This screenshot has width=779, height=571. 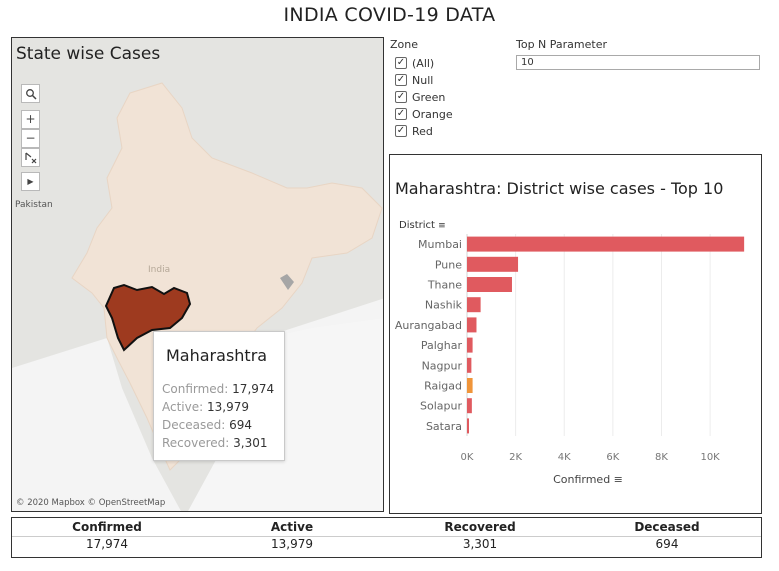 I want to click on summary-col-recovered: Recovered 3,301, so click(x=480, y=534).